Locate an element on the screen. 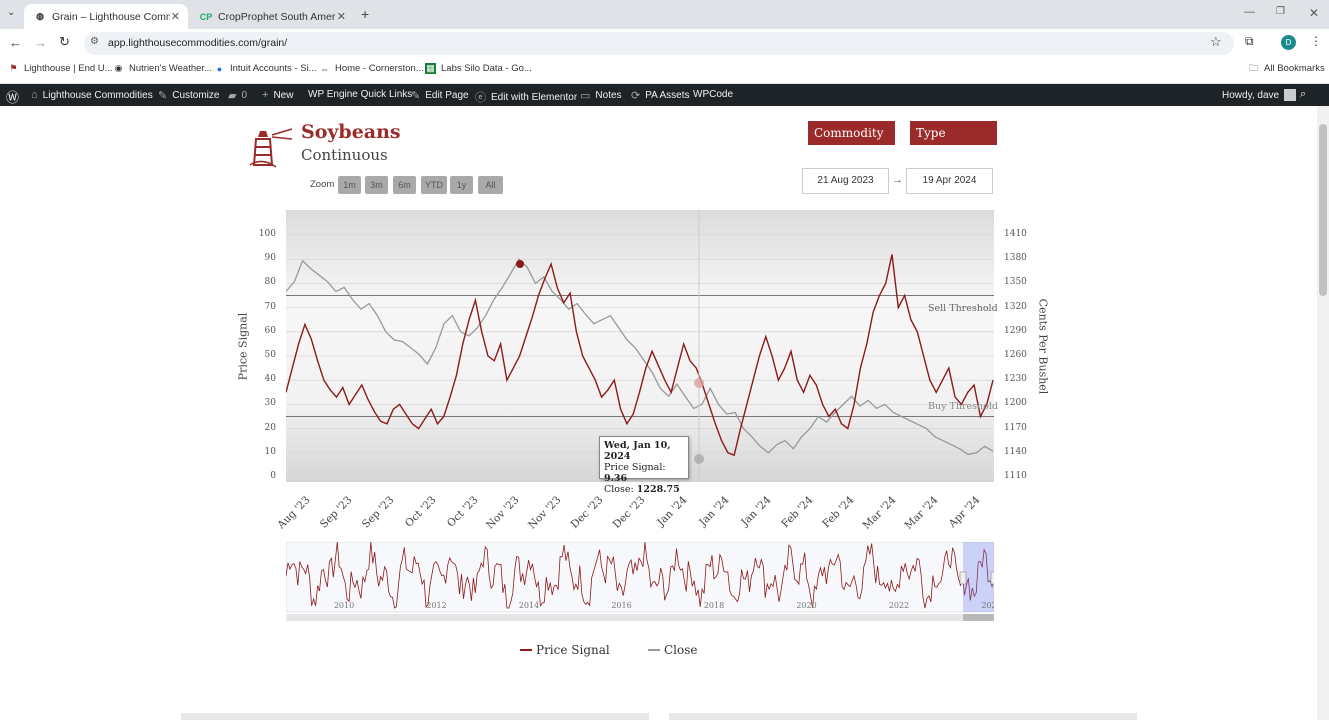 Image resolution: width=1329 pixels, height=720 pixels. wp-customize: ✎ Customize is located at coordinates (188, 95).